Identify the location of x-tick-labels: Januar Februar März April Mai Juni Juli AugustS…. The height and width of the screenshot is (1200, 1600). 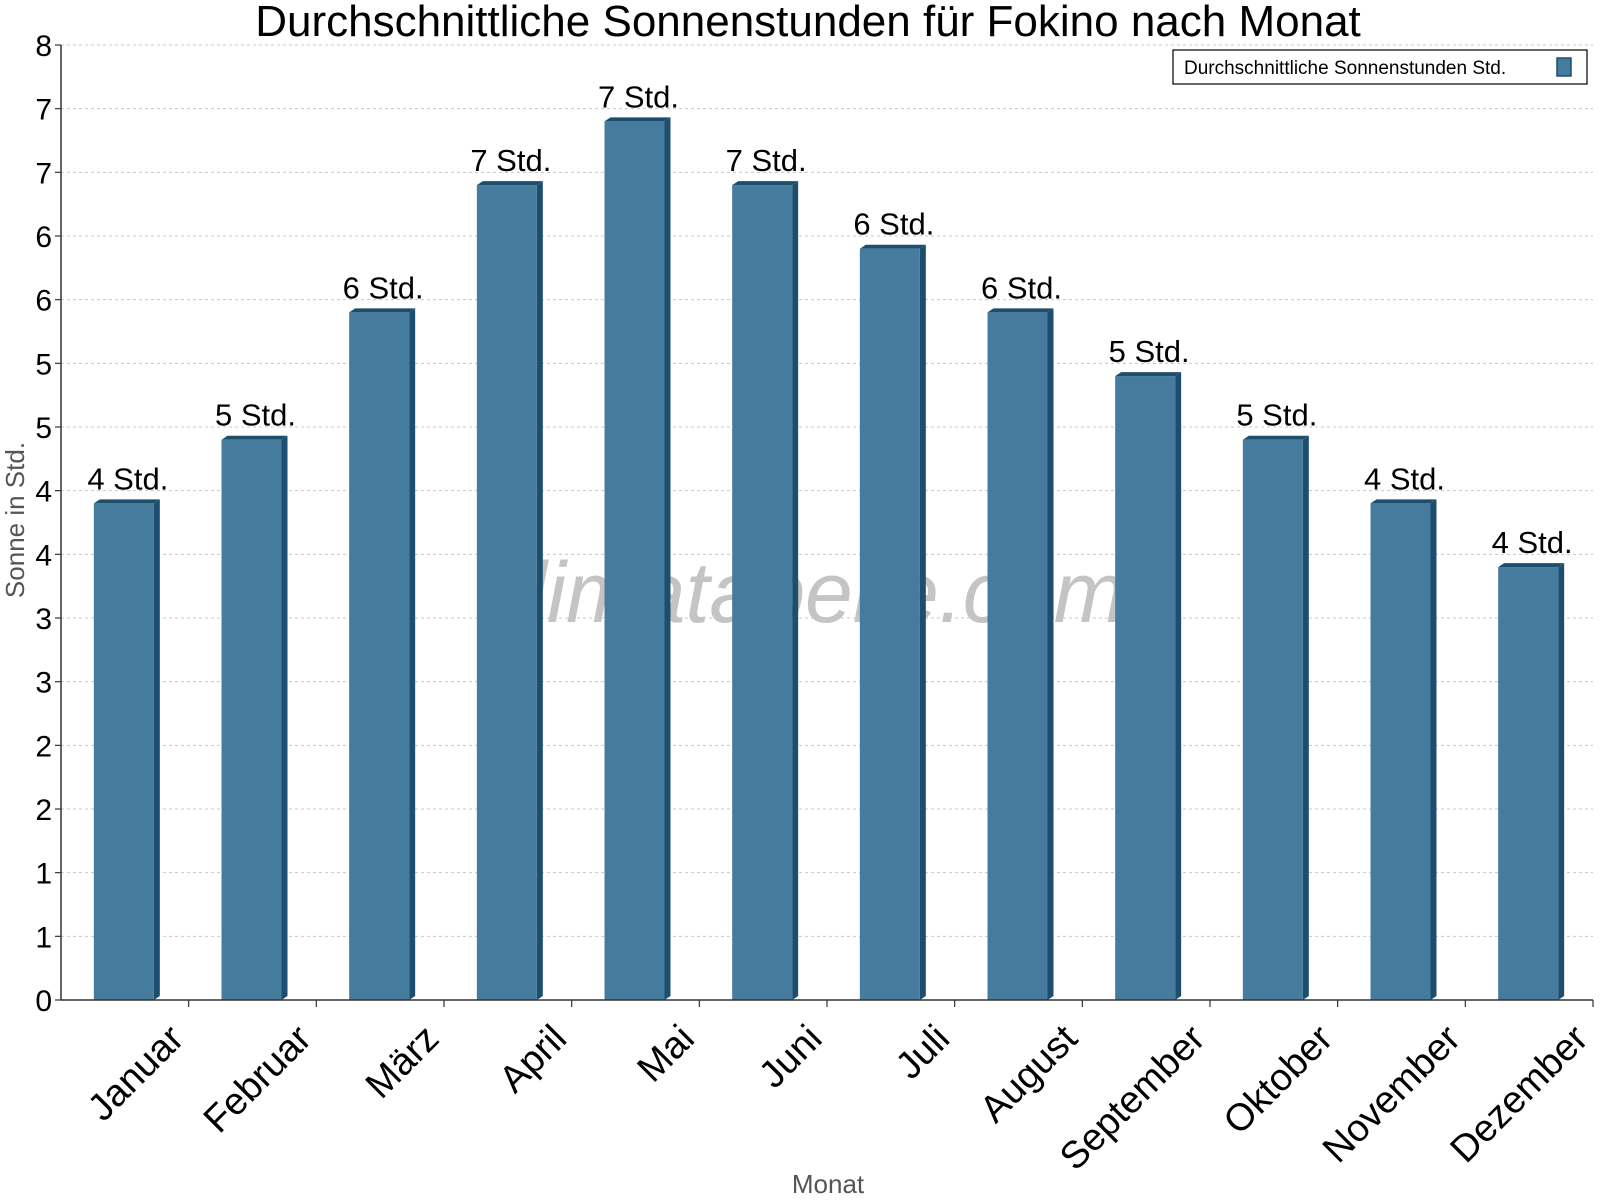
(838, 1089).